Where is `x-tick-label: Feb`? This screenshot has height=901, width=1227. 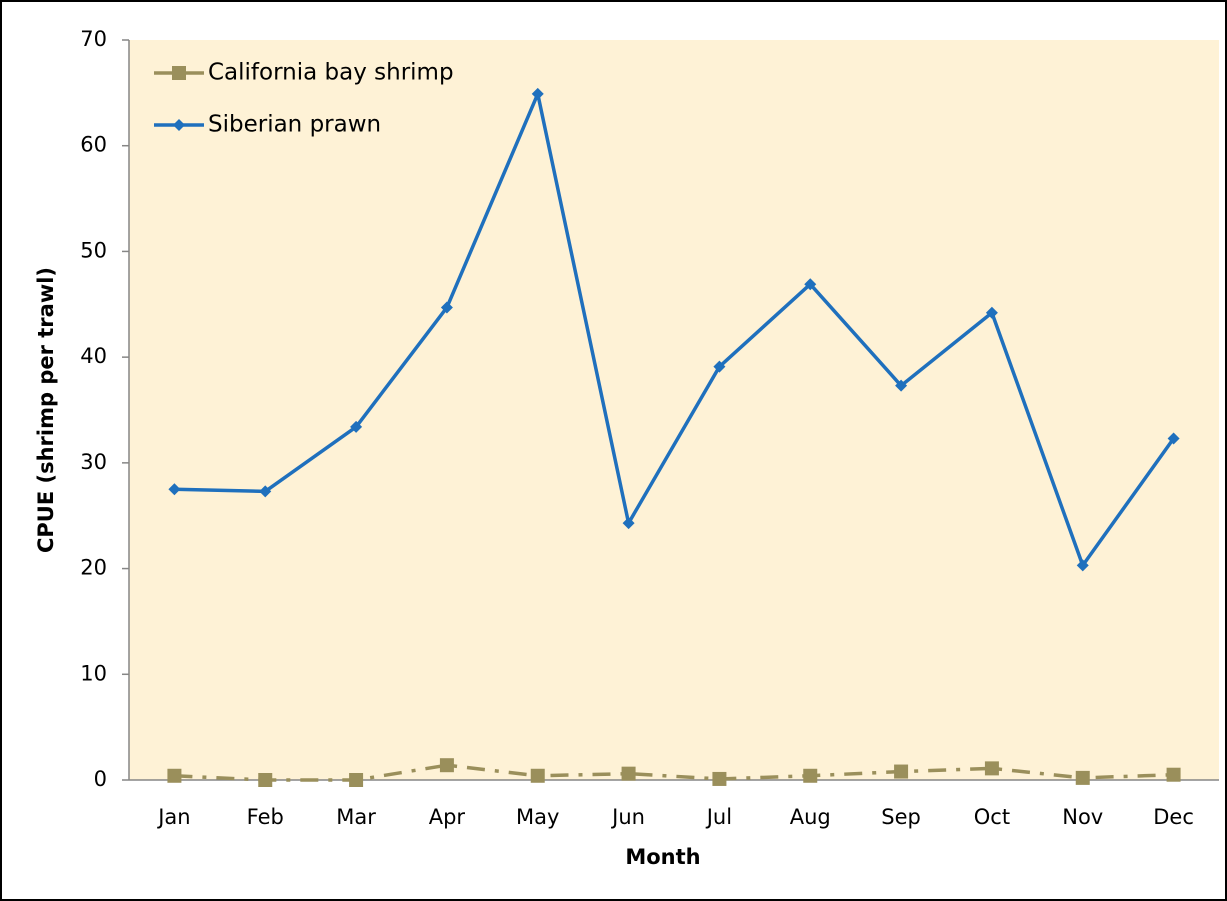 x-tick-label: Feb is located at coordinates (265, 817).